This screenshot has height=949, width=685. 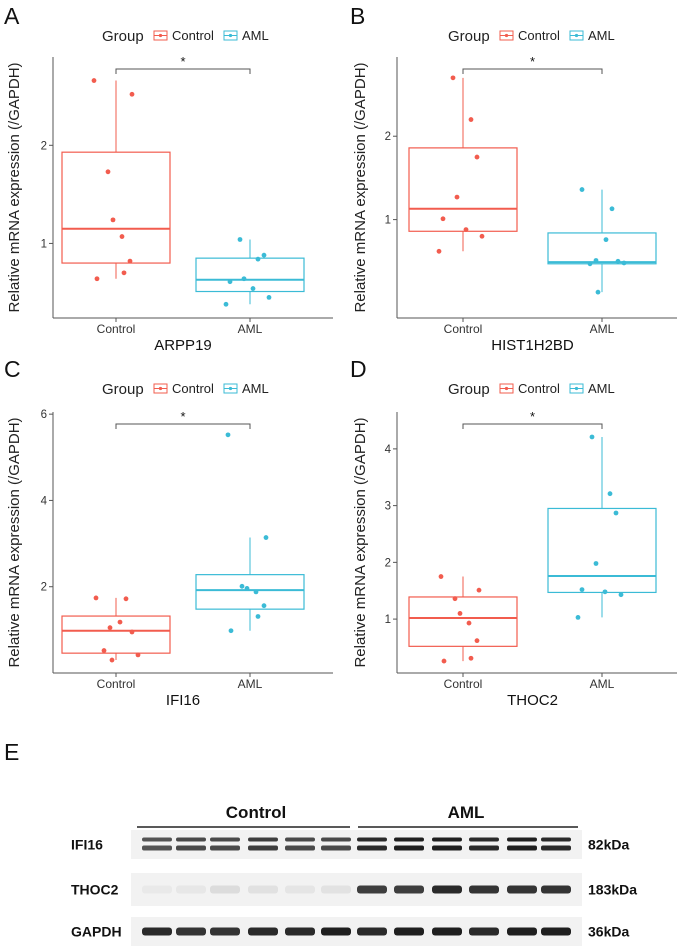 I want to click on x-tick-label-aml: AML, so click(x=250, y=684).